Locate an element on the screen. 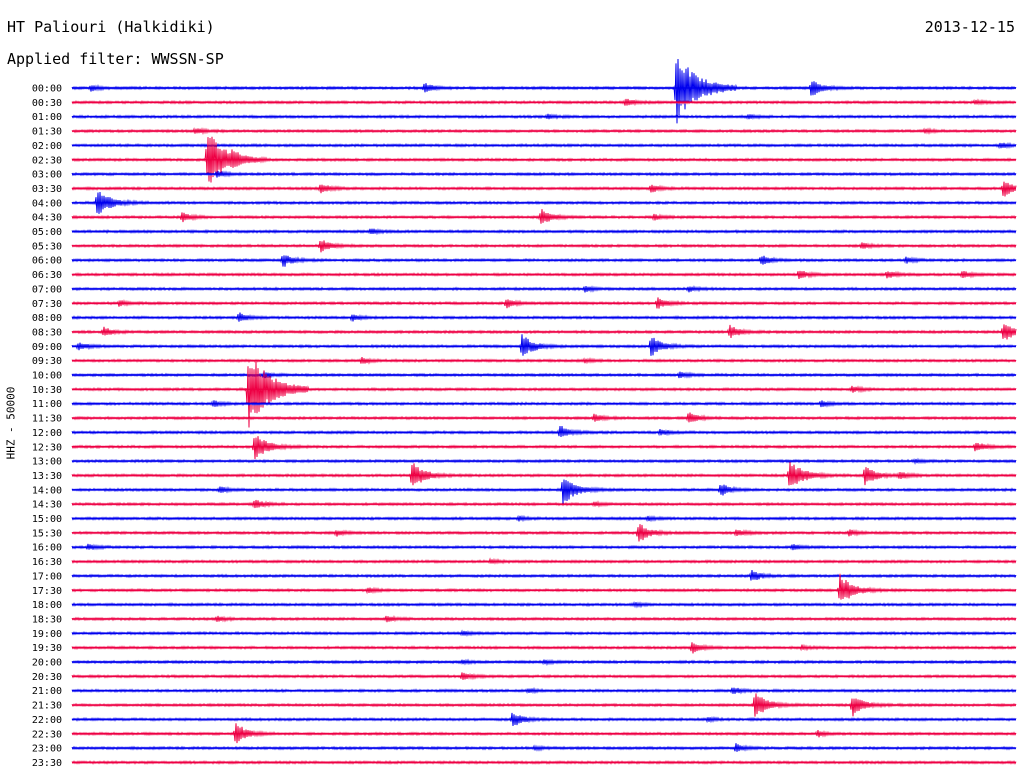 This screenshot has width=1024, height=780. time-tick-label: 22:00 is located at coordinates (47, 720).